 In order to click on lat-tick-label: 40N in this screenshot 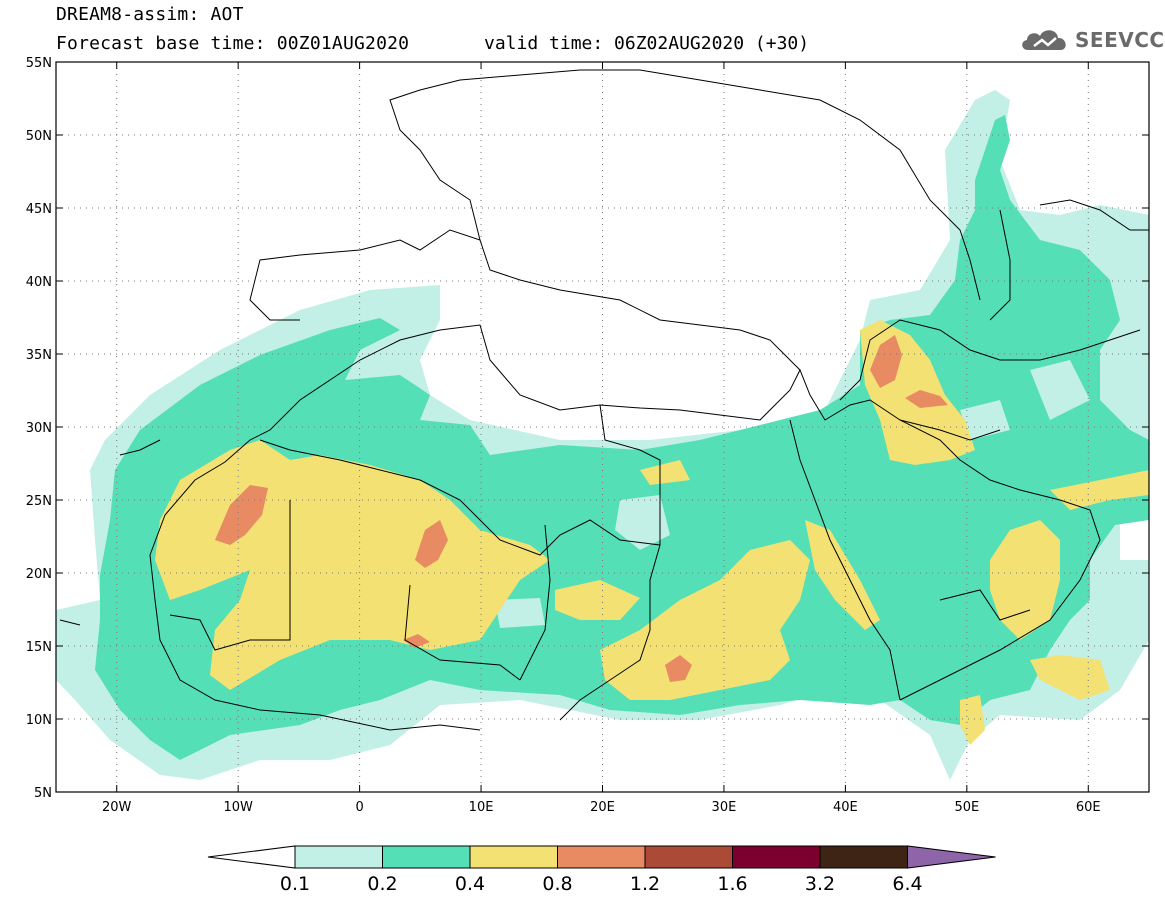, I will do `click(39, 282)`.